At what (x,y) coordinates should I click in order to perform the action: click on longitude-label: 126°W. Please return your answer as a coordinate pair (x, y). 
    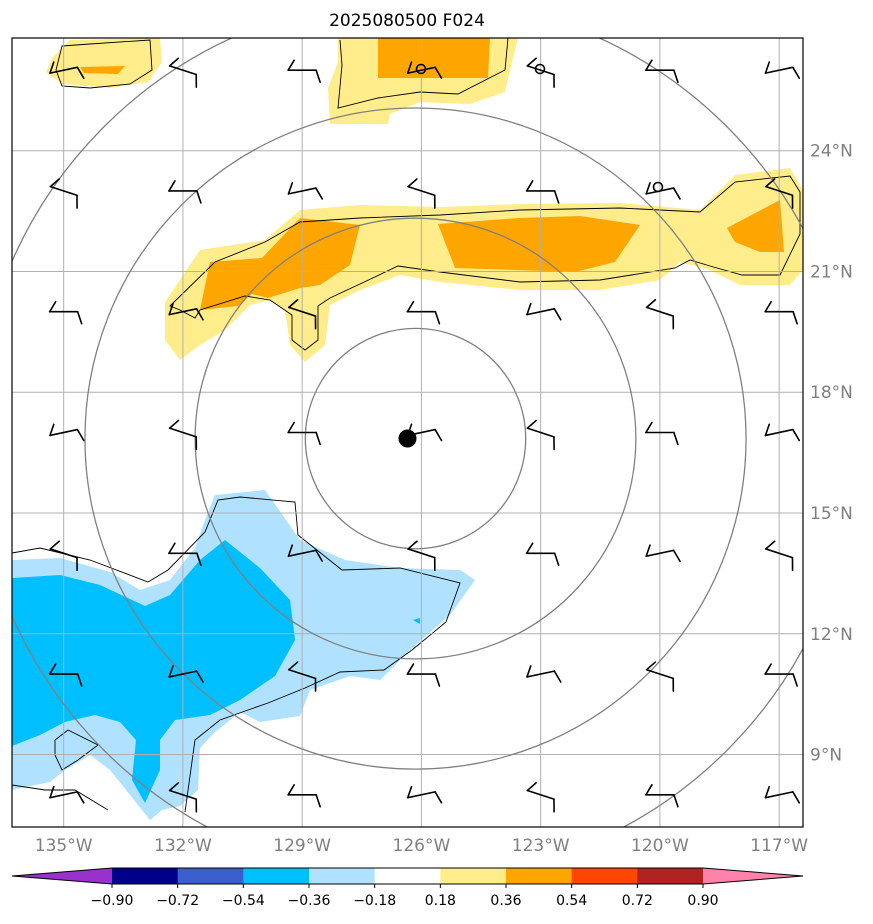
    Looking at the image, I should click on (422, 846).